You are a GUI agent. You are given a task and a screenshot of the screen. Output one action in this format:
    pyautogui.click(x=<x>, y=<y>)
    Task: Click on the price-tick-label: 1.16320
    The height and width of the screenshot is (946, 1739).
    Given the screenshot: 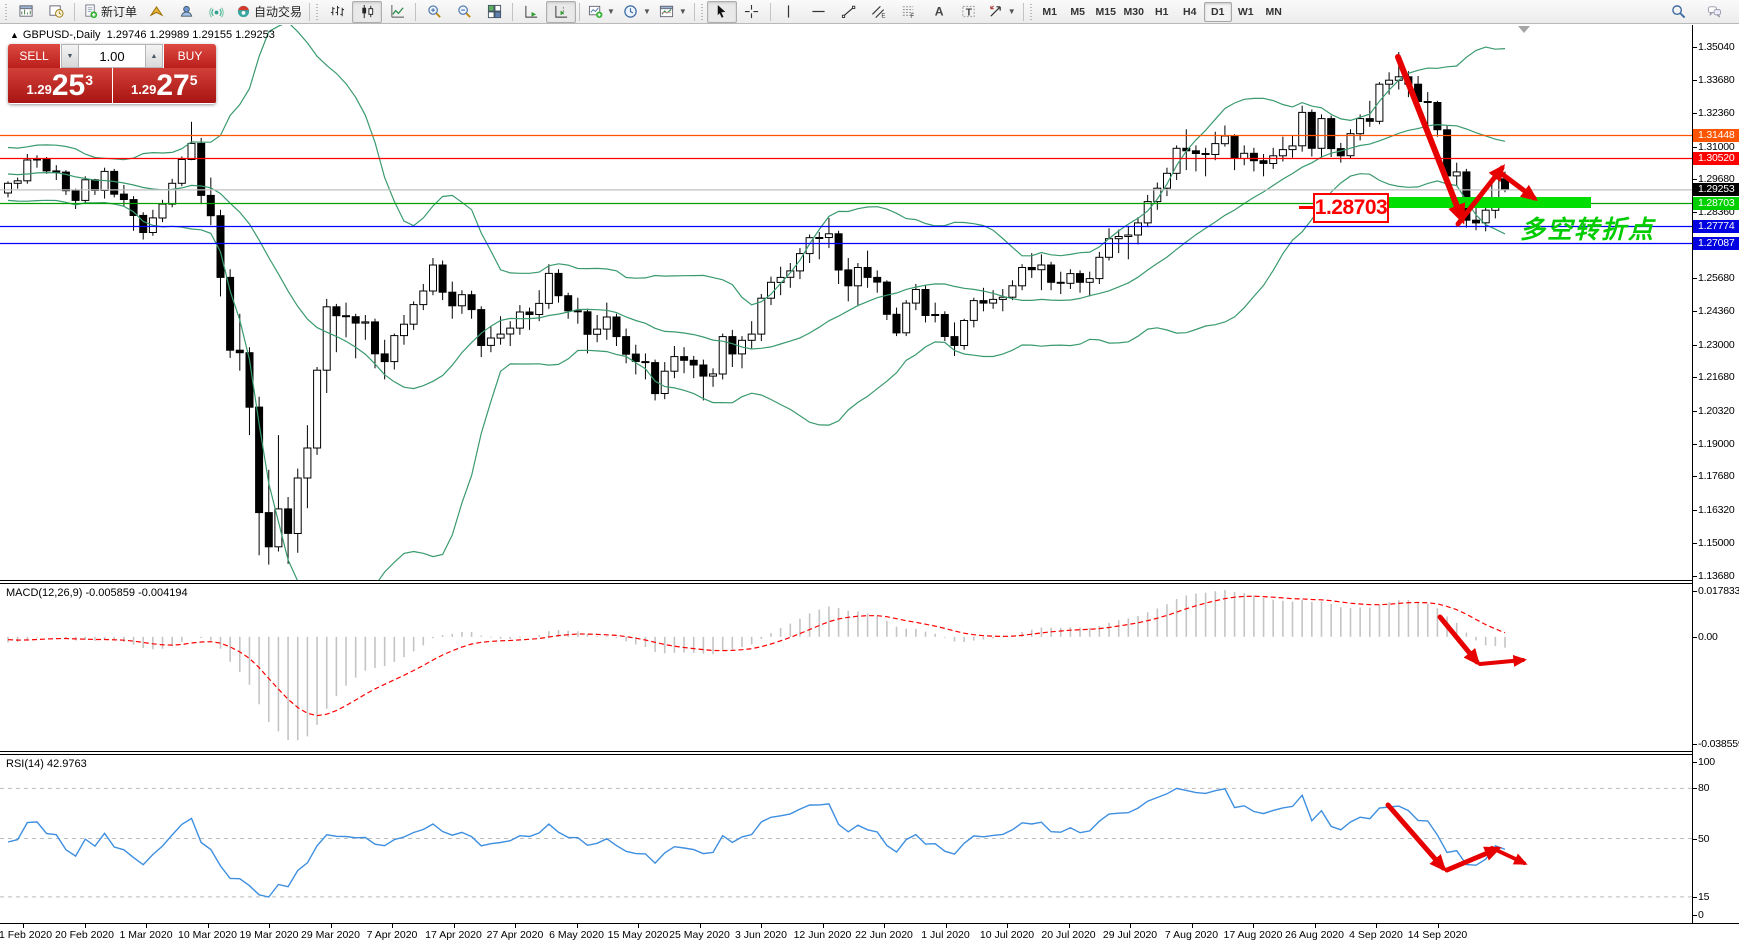 What is the action you would take?
    pyautogui.click(x=1716, y=510)
    